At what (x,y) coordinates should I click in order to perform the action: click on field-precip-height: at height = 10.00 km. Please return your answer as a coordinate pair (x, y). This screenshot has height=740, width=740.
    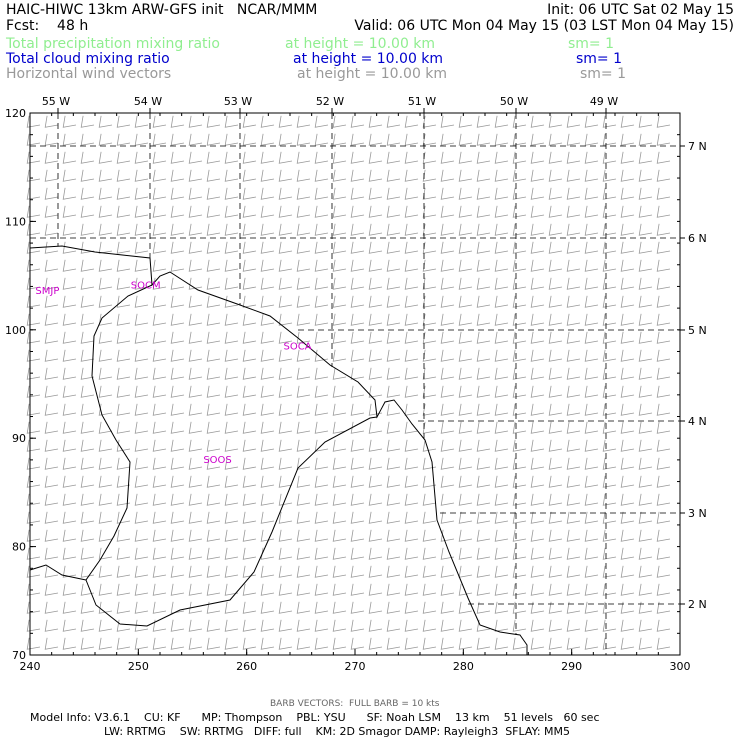
    Looking at the image, I should click on (360, 44).